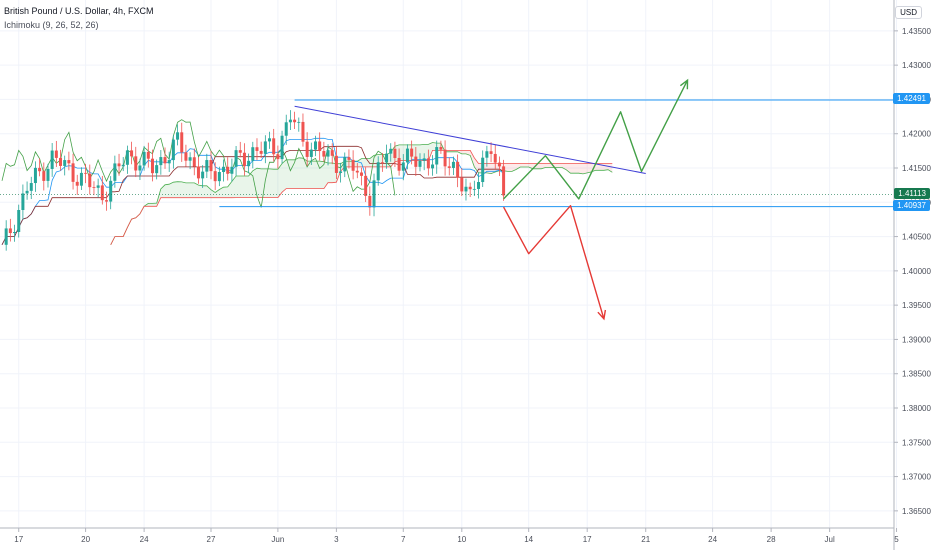 The height and width of the screenshot is (550, 932). What do you see at coordinates (916, 168) in the screenshot?
I see `y-tick-label: 1.41500` at bounding box center [916, 168].